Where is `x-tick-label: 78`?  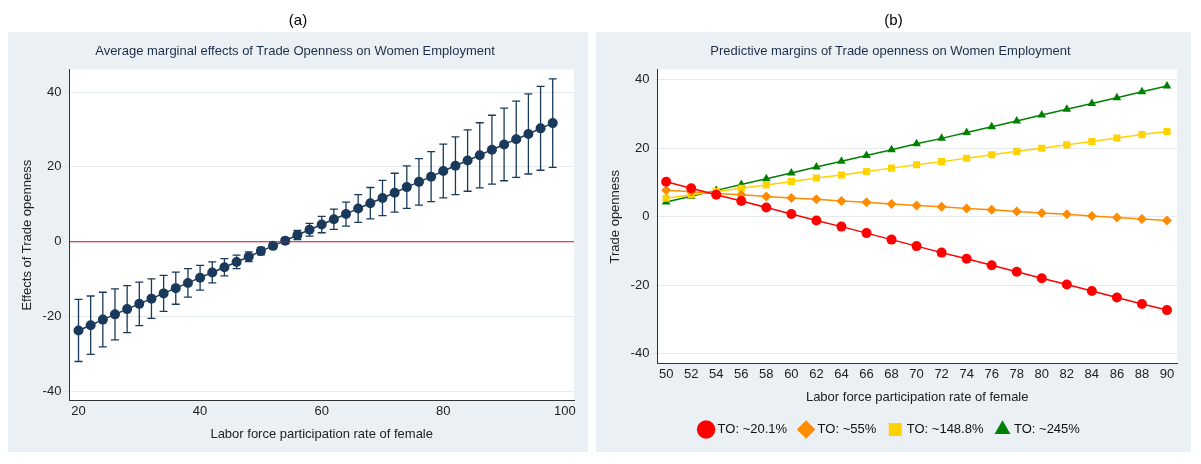
x-tick-label: 78 is located at coordinates (1016, 374).